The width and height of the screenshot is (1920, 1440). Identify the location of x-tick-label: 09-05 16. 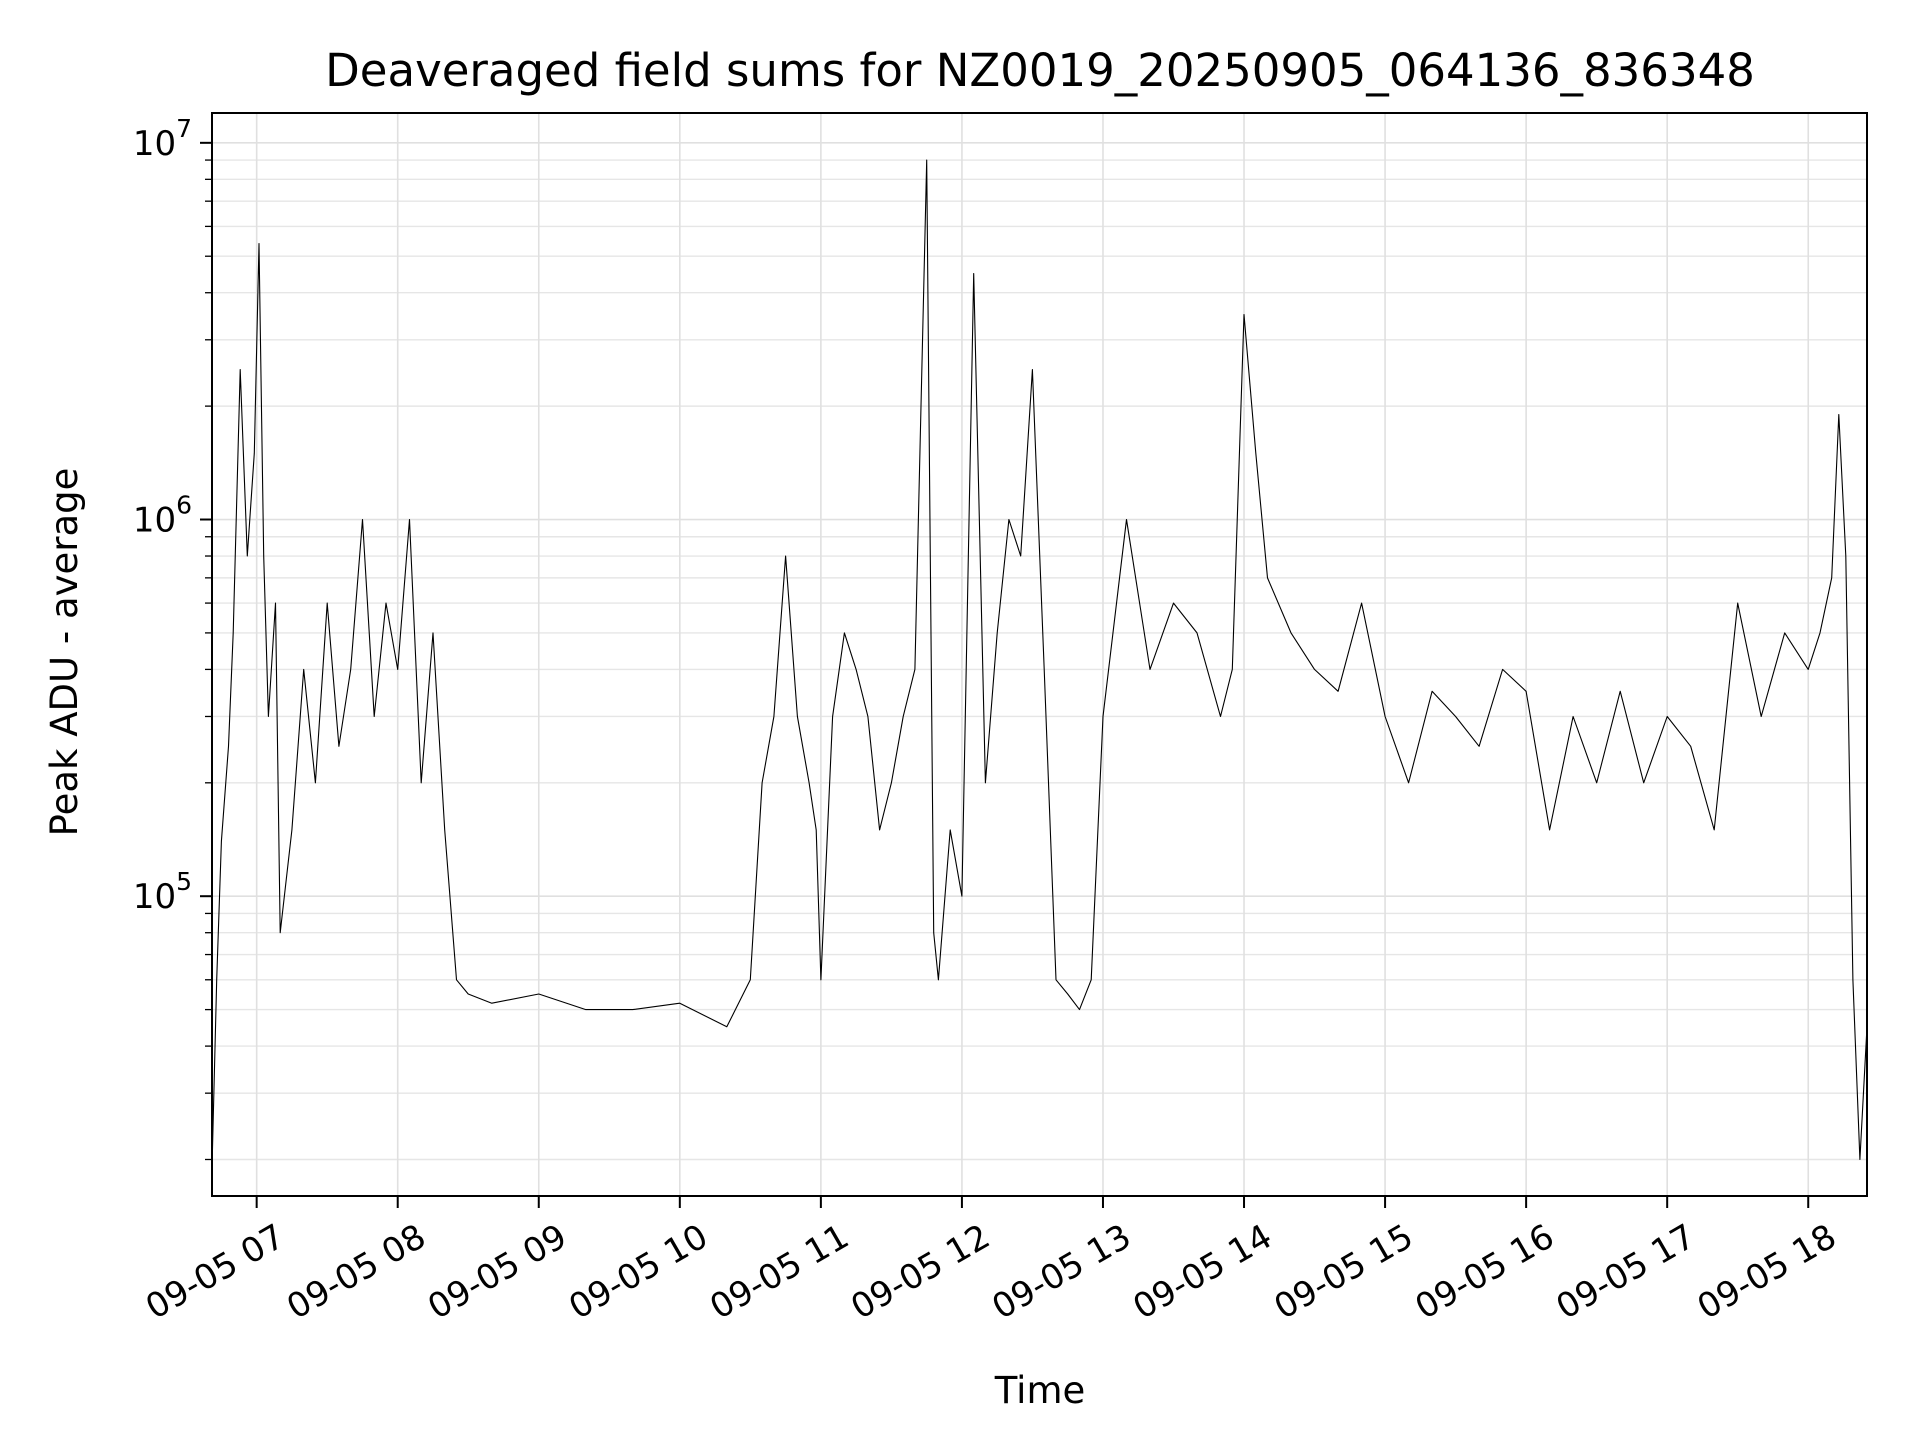
(1485, 1272).